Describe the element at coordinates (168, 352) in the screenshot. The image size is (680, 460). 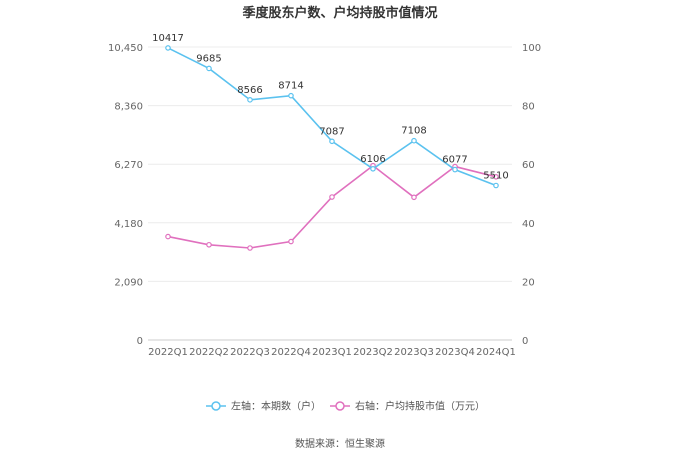
I see `x-tick-label: 2022Q1` at that location.